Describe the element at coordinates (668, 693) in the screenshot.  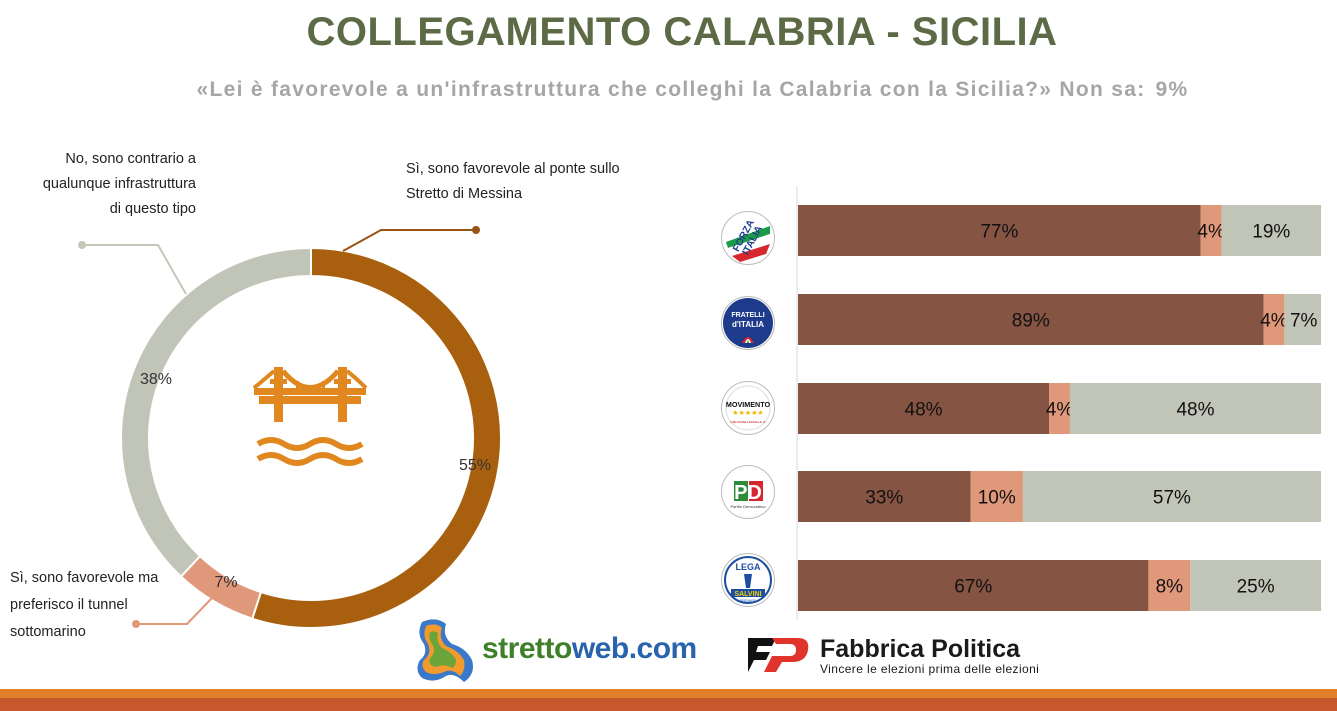
I see `footer-stripe-orange` at that location.